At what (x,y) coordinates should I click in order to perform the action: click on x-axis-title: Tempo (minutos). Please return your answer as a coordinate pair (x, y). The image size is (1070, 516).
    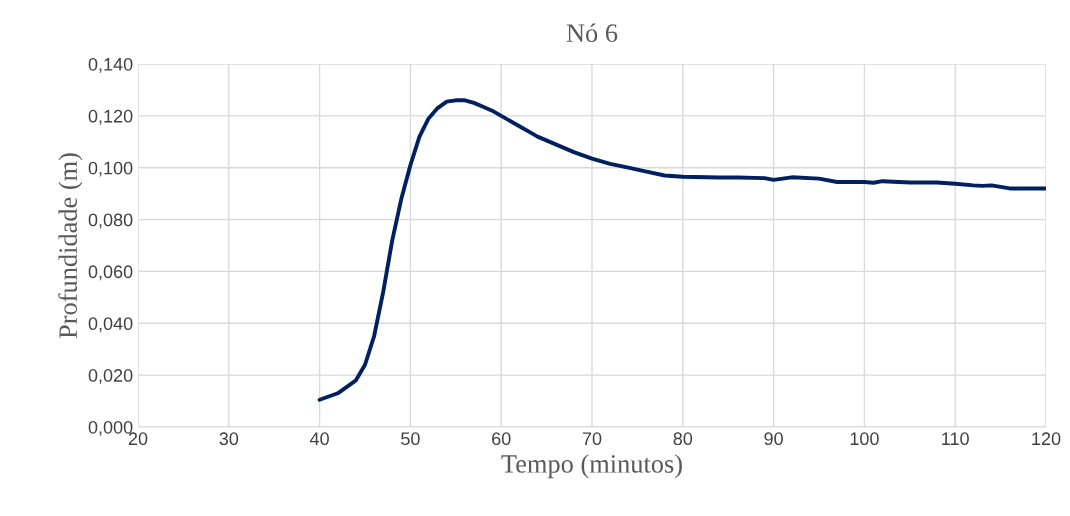
    Looking at the image, I should click on (591, 466).